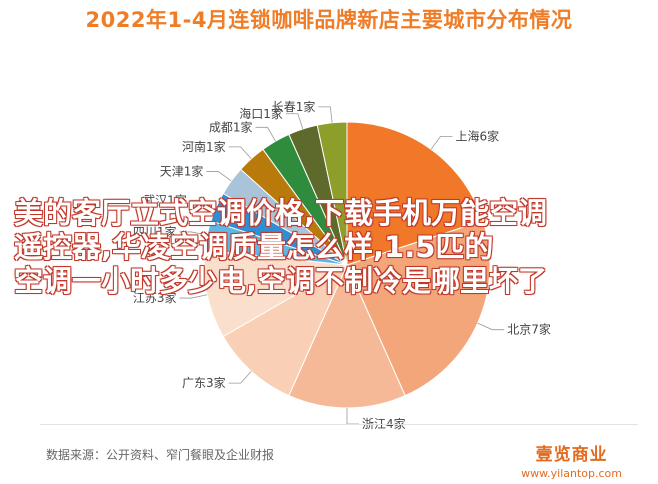  What do you see at coordinates (193, 233) in the screenshot?
I see `leader-line-四川` at bounding box center [193, 233].